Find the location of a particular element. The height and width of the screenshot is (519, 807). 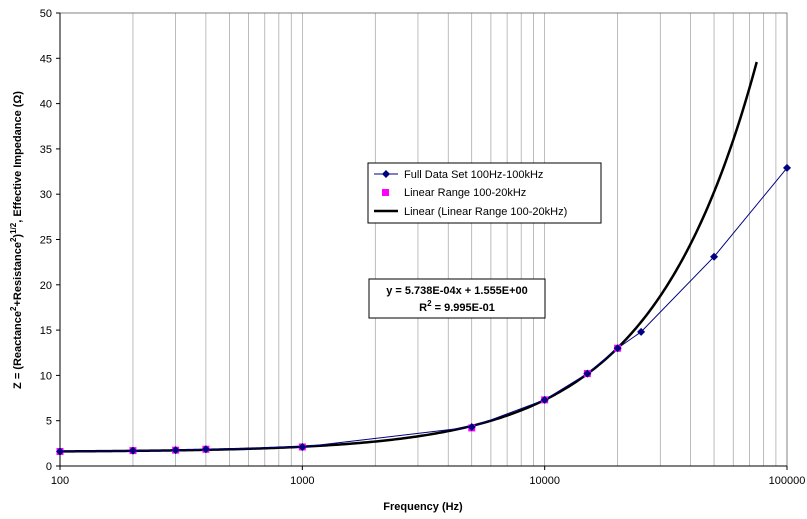

y-tick-label: 25 is located at coordinates (46, 241).